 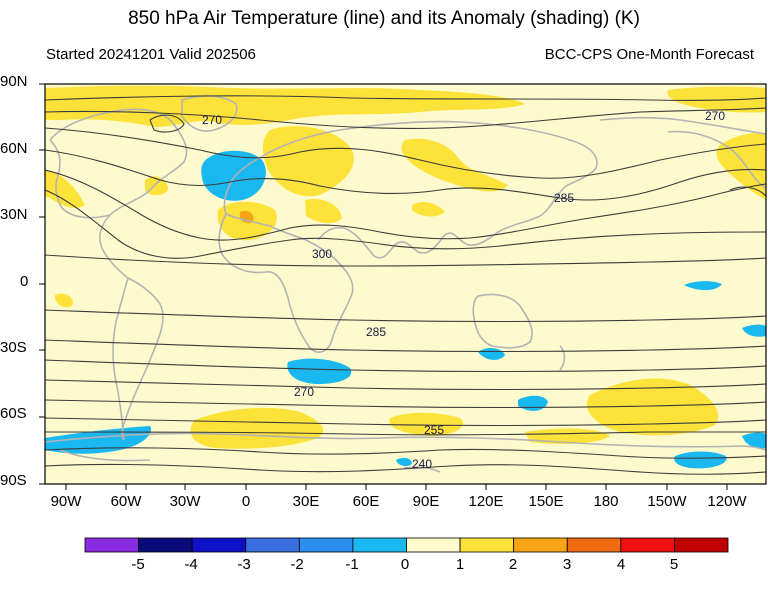 What do you see at coordinates (460, 564) in the screenshot?
I see `colorbar-label: 1` at bounding box center [460, 564].